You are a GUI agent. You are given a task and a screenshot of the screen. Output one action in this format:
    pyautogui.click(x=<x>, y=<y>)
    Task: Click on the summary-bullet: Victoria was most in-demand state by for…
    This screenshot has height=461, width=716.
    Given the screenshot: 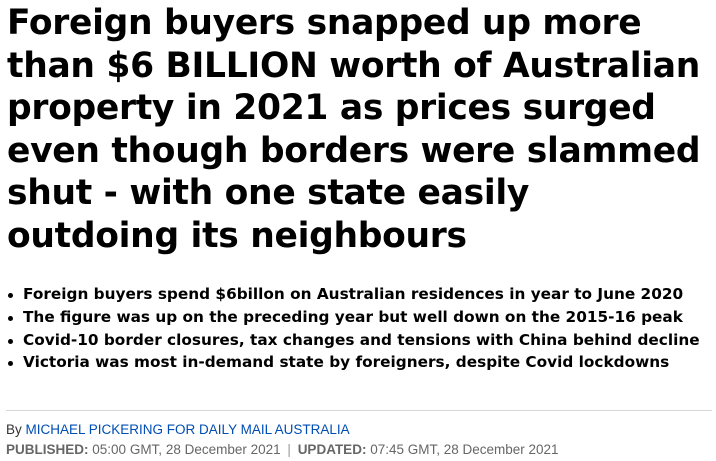 What is the action you would take?
    pyautogui.click(x=353, y=362)
    